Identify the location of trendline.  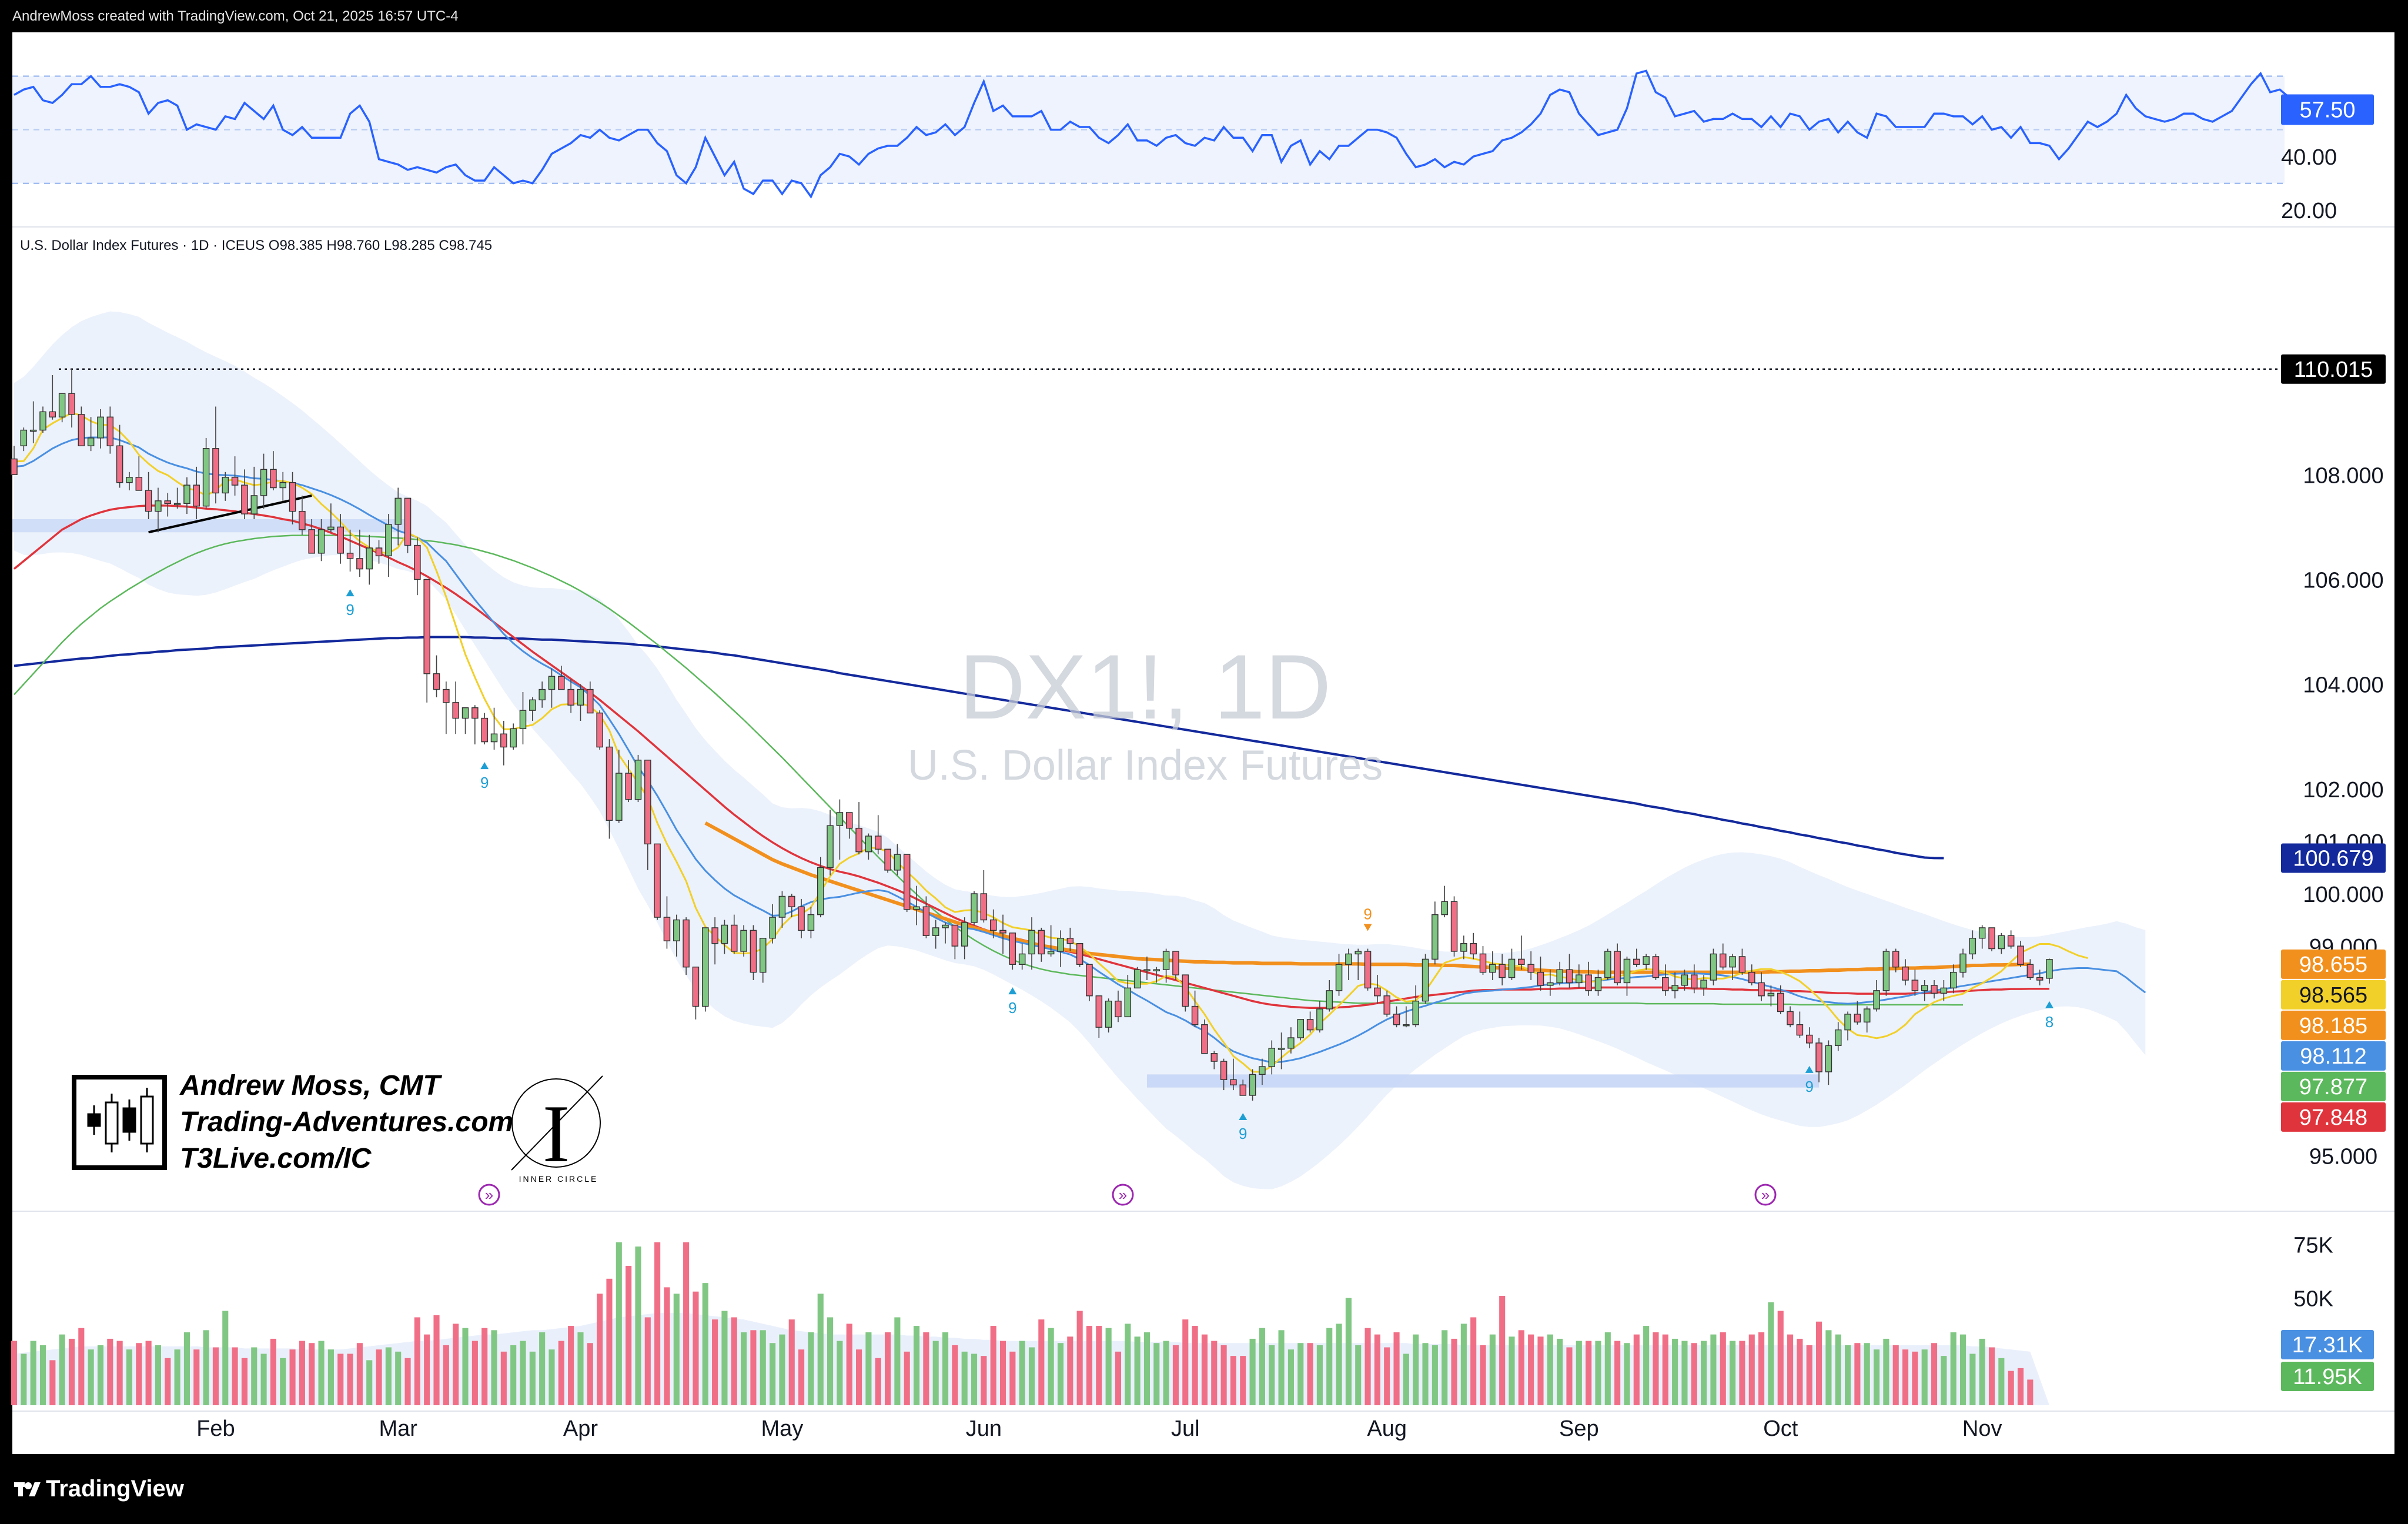
(230, 514).